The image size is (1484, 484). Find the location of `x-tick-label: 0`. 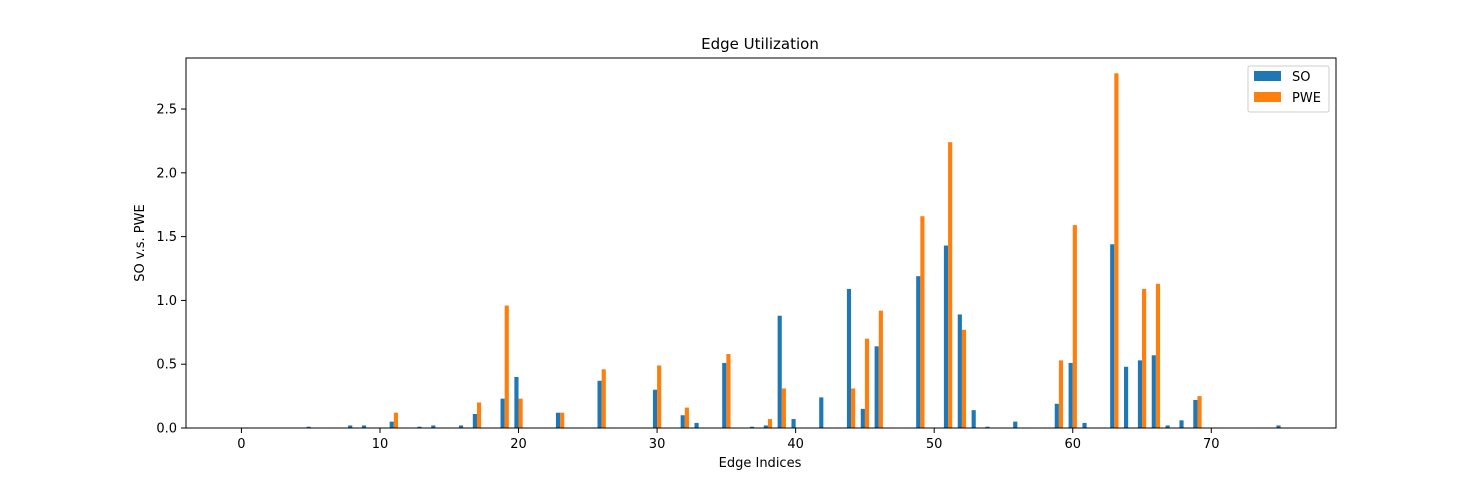

x-tick-label: 0 is located at coordinates (241, 444).